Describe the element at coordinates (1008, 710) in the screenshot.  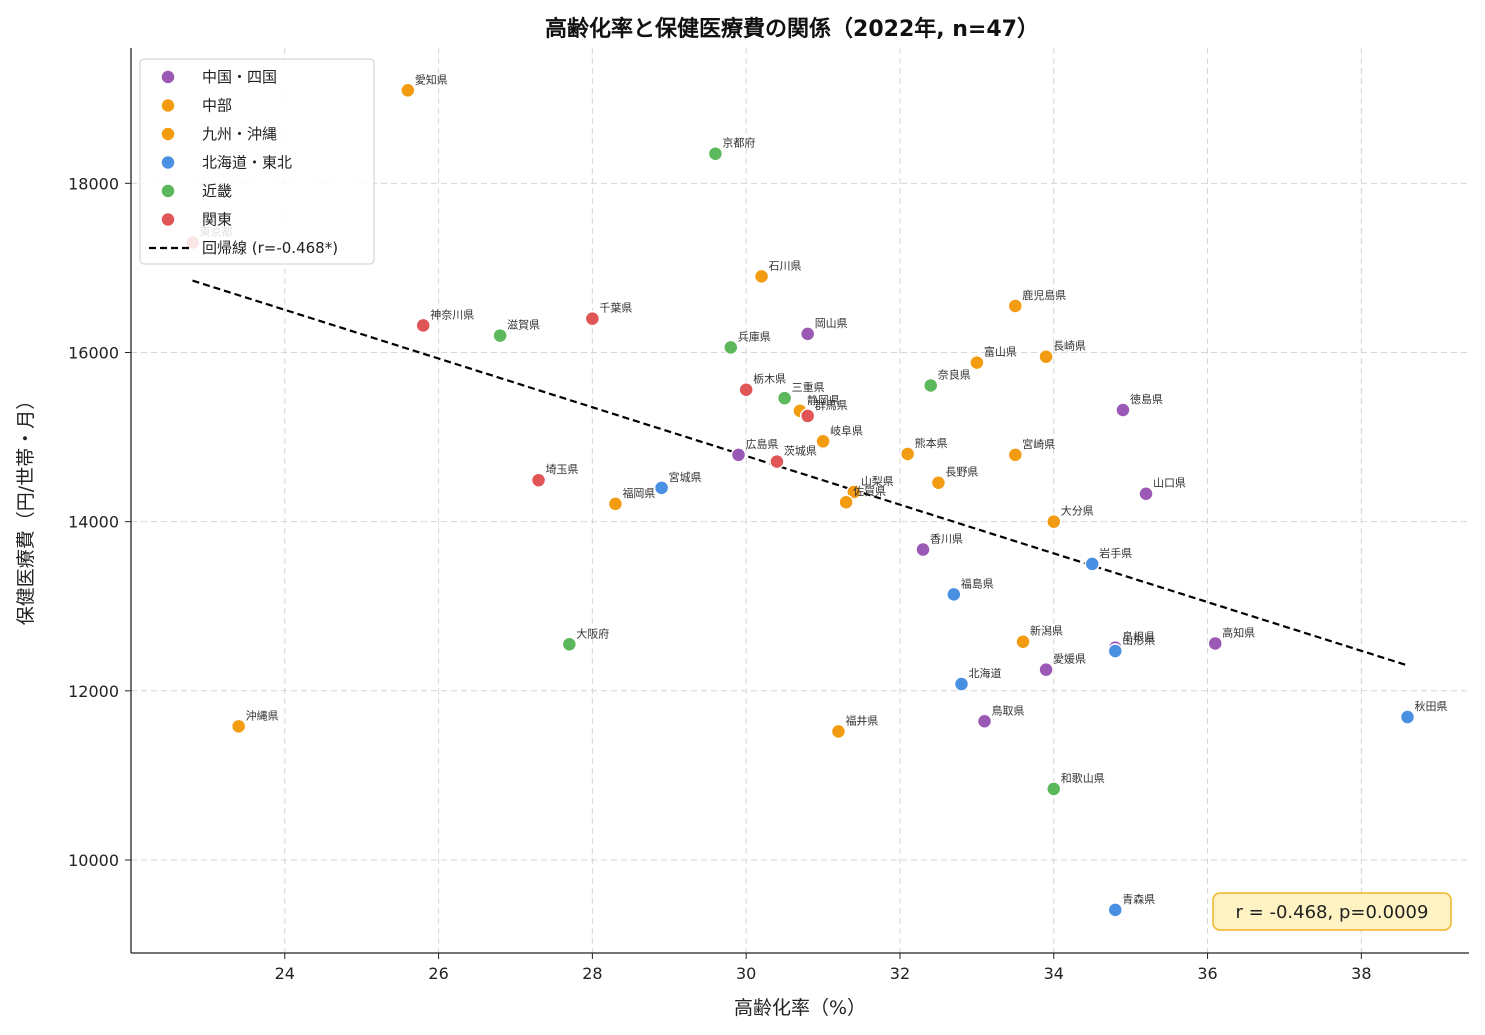
I see `data-point-label: 鳥取県` at that location.